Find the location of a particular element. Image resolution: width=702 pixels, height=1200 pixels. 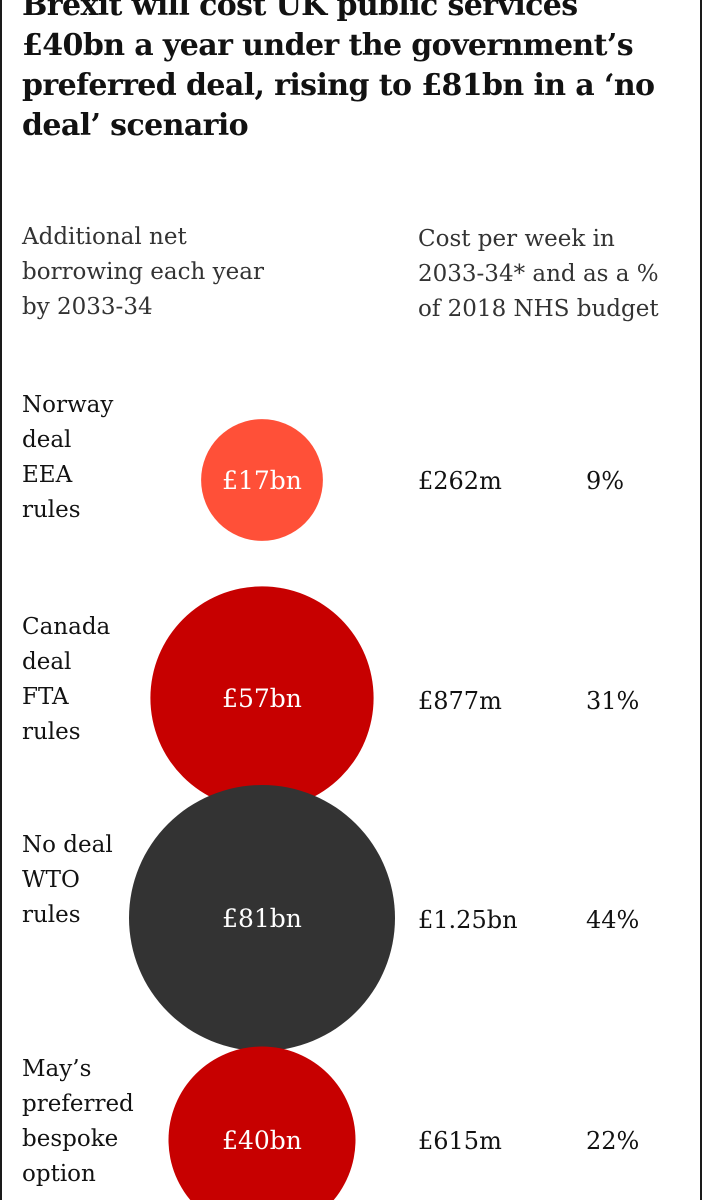

bubble-value-label-norway: £17bn is located at coordinates (262, 480).